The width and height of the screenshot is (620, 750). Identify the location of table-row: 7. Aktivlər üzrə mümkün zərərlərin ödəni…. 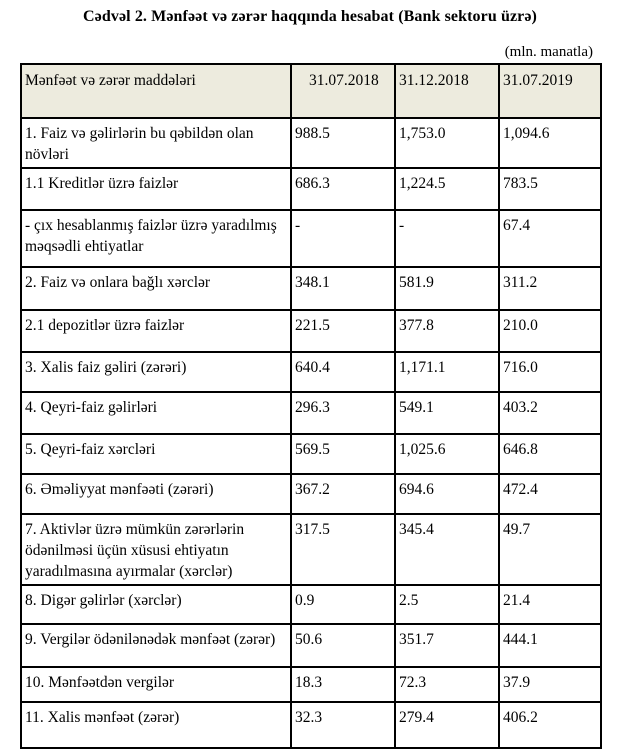
(311, 549).